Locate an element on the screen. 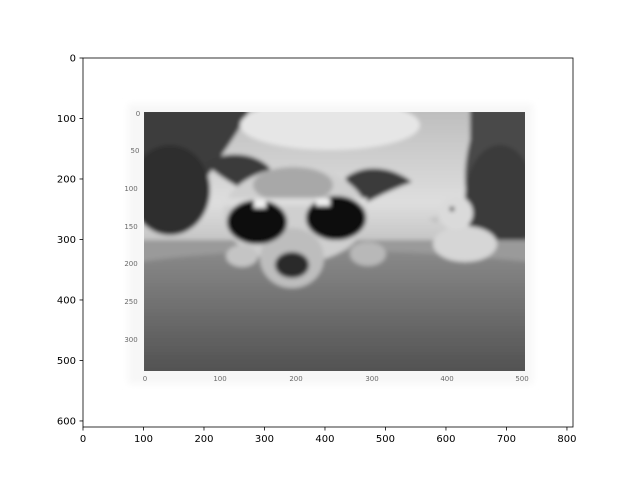 The width and height of the screenshot is (640, 480). right-tree-shadow is located at coordinates (495, 200).